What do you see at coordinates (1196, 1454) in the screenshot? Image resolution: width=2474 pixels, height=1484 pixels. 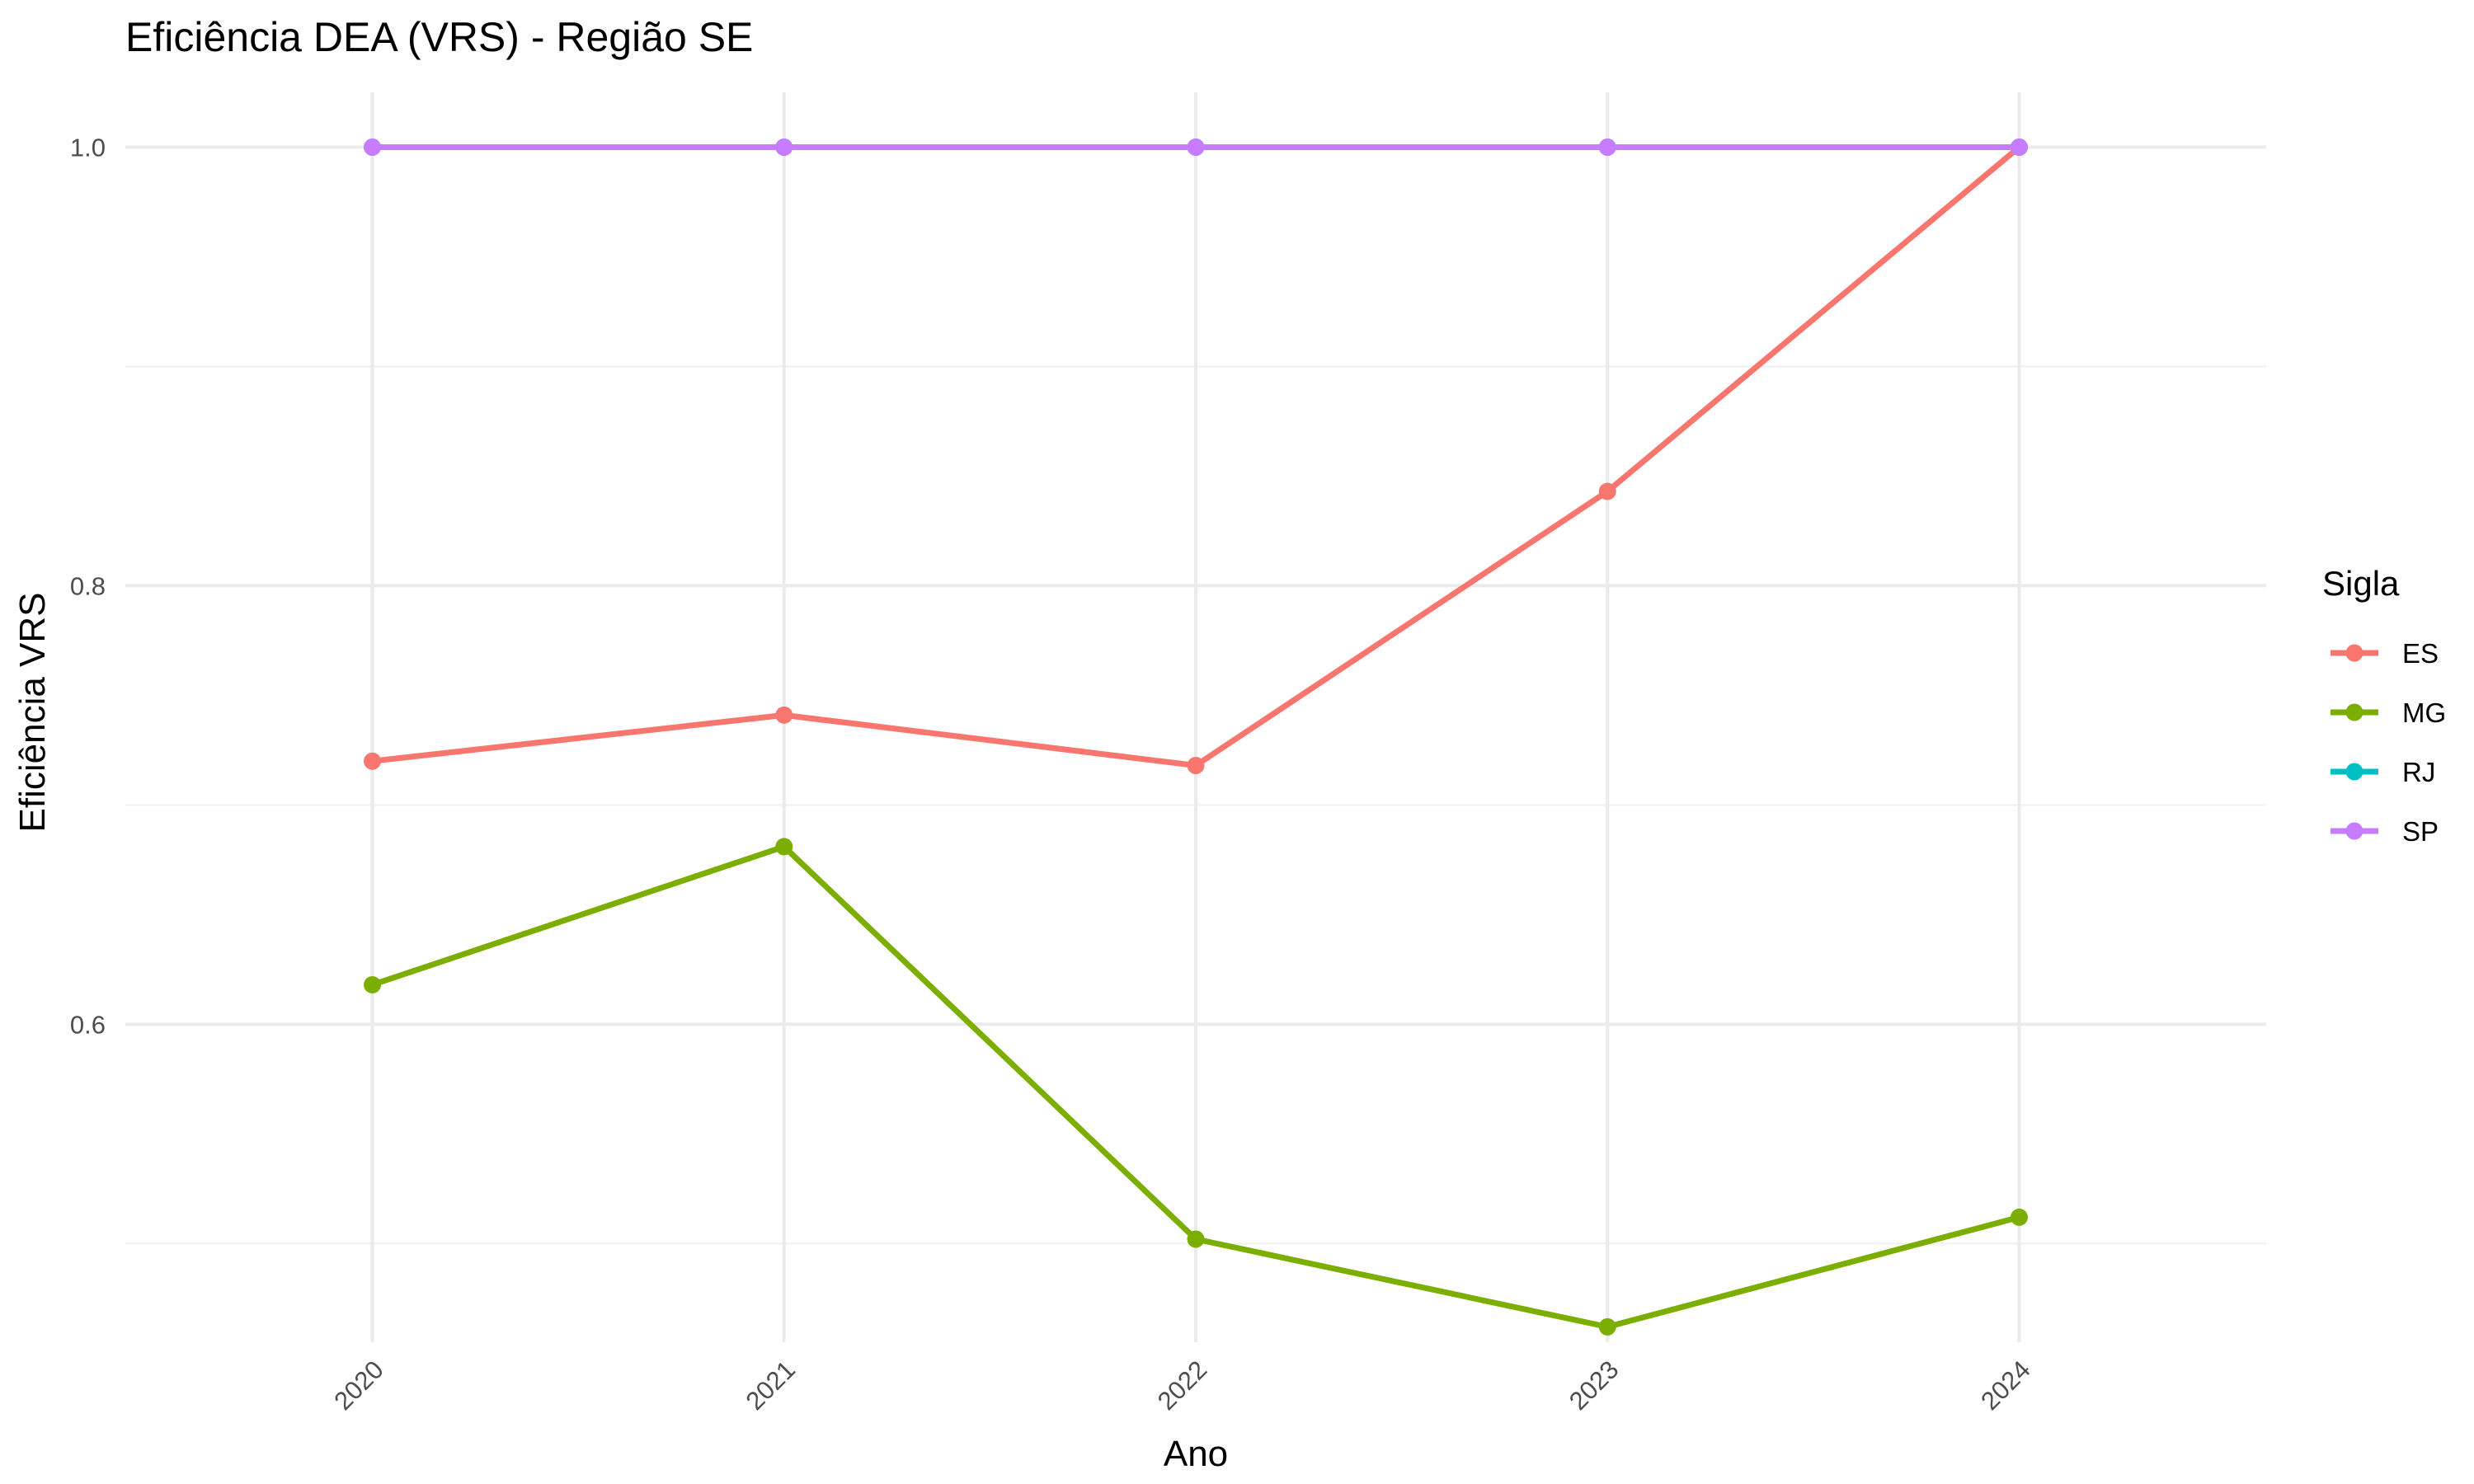 I see `x-axis-title: Ano` at bounding box center [1196, 1454].